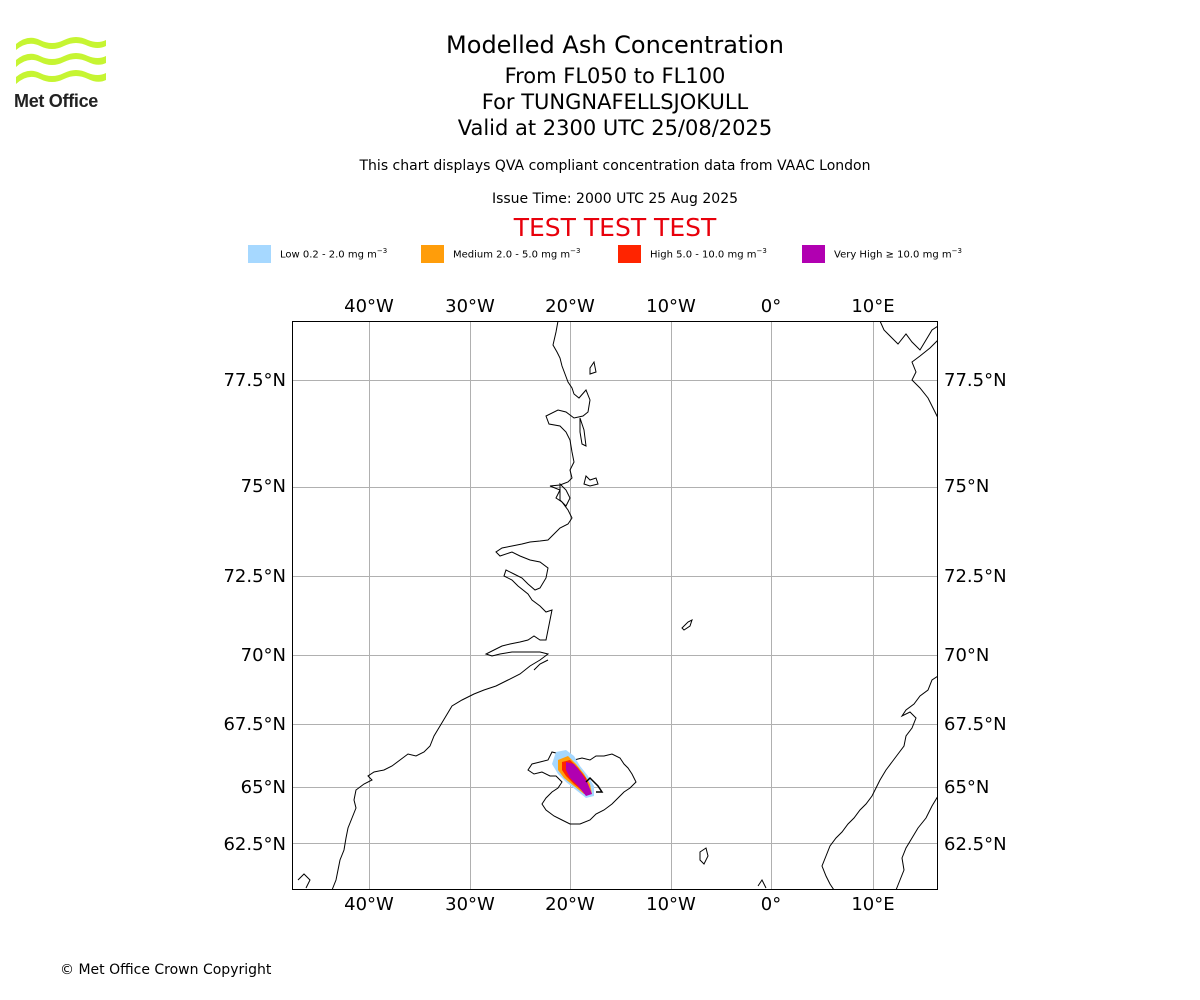 This screenshot has width=1200, height=1000. I want to click on lat-tick-right: 70°N, so click(966, 655).